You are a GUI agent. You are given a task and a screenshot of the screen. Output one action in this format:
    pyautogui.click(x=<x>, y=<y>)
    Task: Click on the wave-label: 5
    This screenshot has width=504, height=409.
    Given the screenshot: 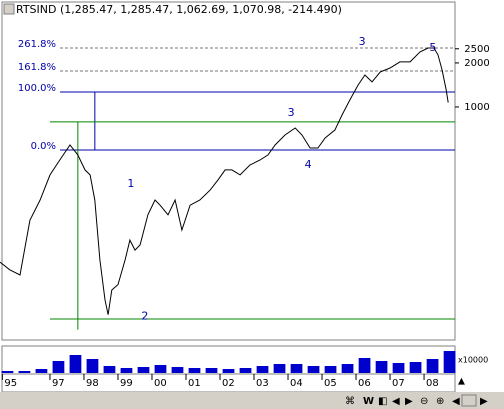 What is the action you would take?
    pyautogui.click(x=432, y=47)
    